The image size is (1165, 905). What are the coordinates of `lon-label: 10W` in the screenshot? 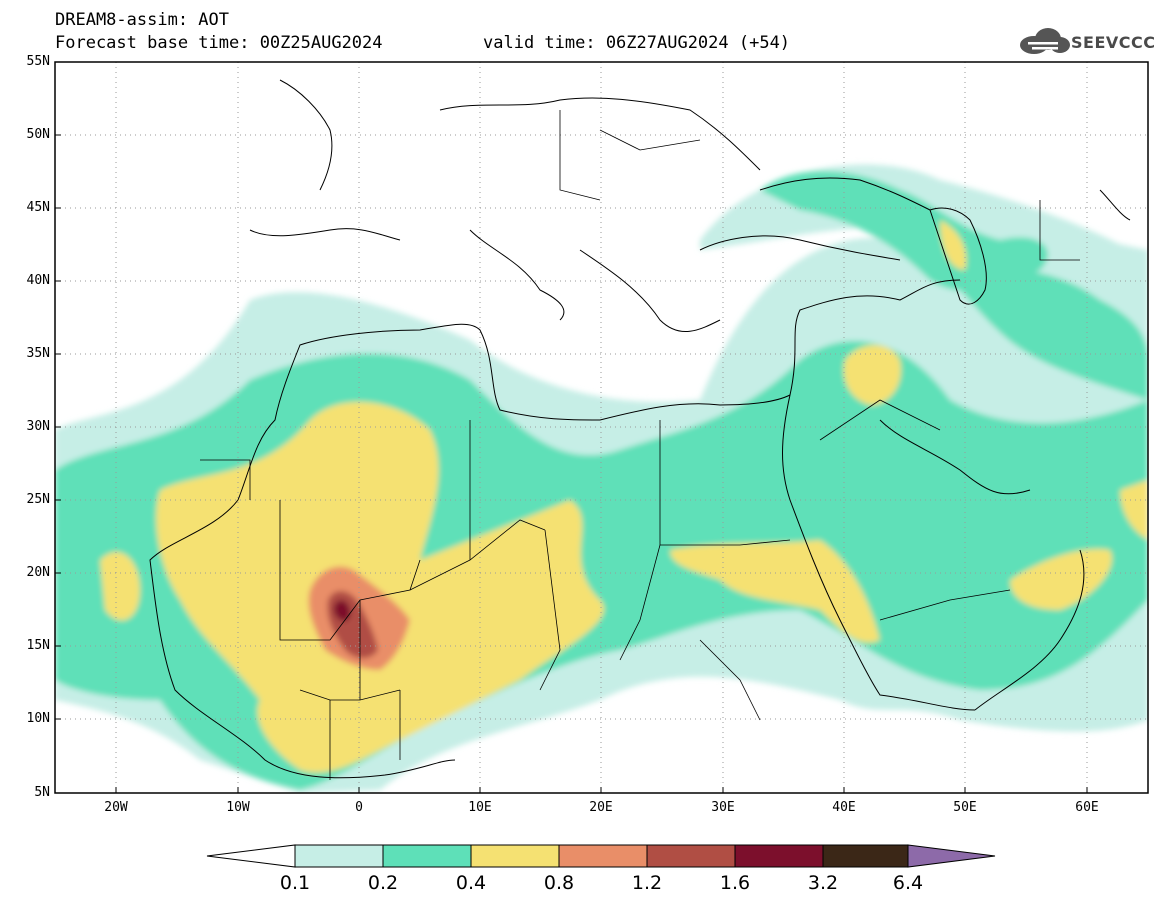 It's located at (238, 807).